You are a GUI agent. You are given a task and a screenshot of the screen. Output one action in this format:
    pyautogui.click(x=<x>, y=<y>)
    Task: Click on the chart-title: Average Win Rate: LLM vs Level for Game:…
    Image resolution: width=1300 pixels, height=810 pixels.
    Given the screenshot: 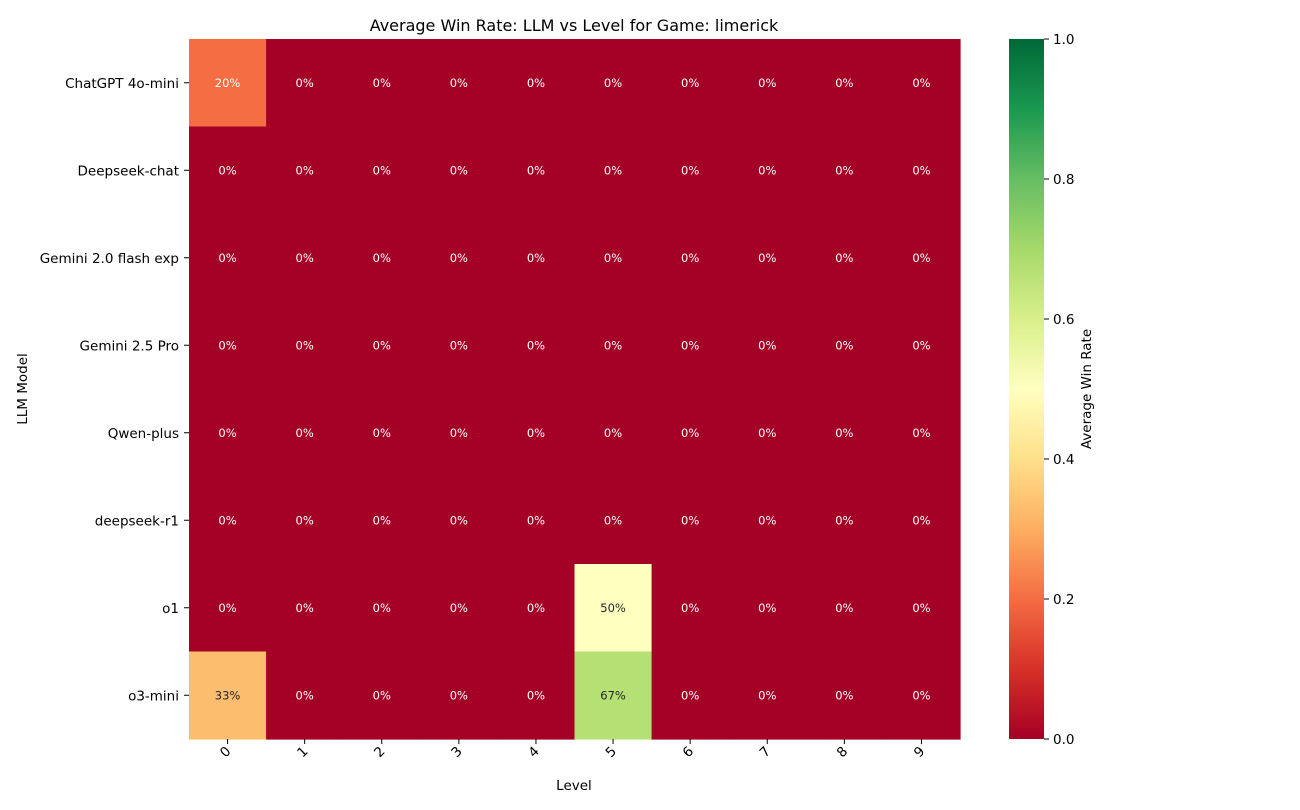 What is the action you would take?
    pyautogui.click(x=574, y=25)
    